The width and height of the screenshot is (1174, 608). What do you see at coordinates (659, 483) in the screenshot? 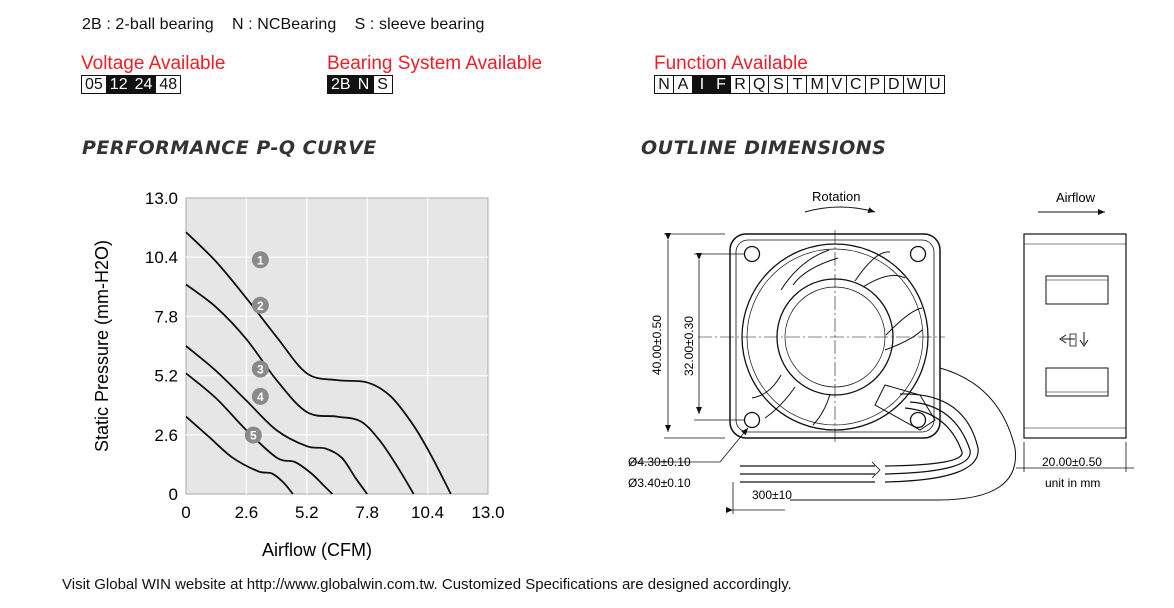
I see `dimension-hole-small: Ø3.40±0.10` at bounding box center [659, 483].